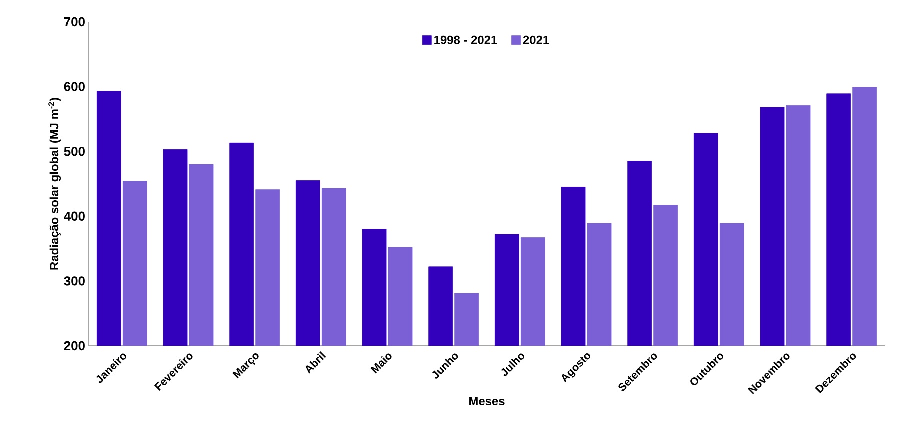 This screenshot has height=445, width=899. I want to click on y-axis-title: Radiação solar global (MJ m$^{-2}$), so click(55, 184).